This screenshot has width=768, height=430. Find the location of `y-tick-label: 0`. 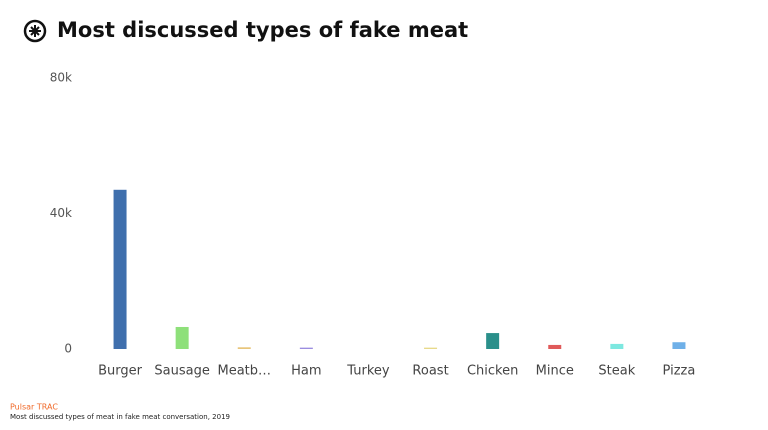

y-tick-label: 0 is located at coordinates (68, 349).